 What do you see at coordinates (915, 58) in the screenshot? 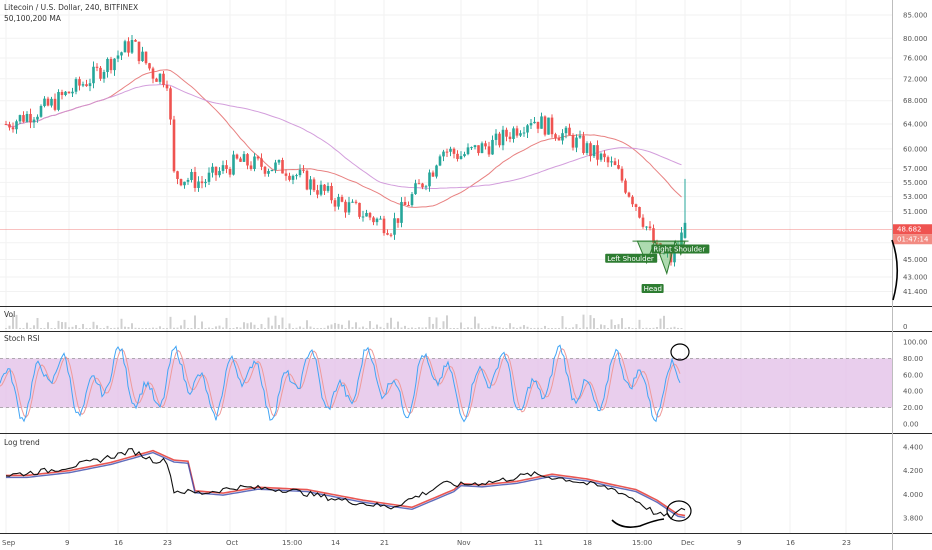
I see `price-tick-label: 76.000` at bounding box center [915, 58].